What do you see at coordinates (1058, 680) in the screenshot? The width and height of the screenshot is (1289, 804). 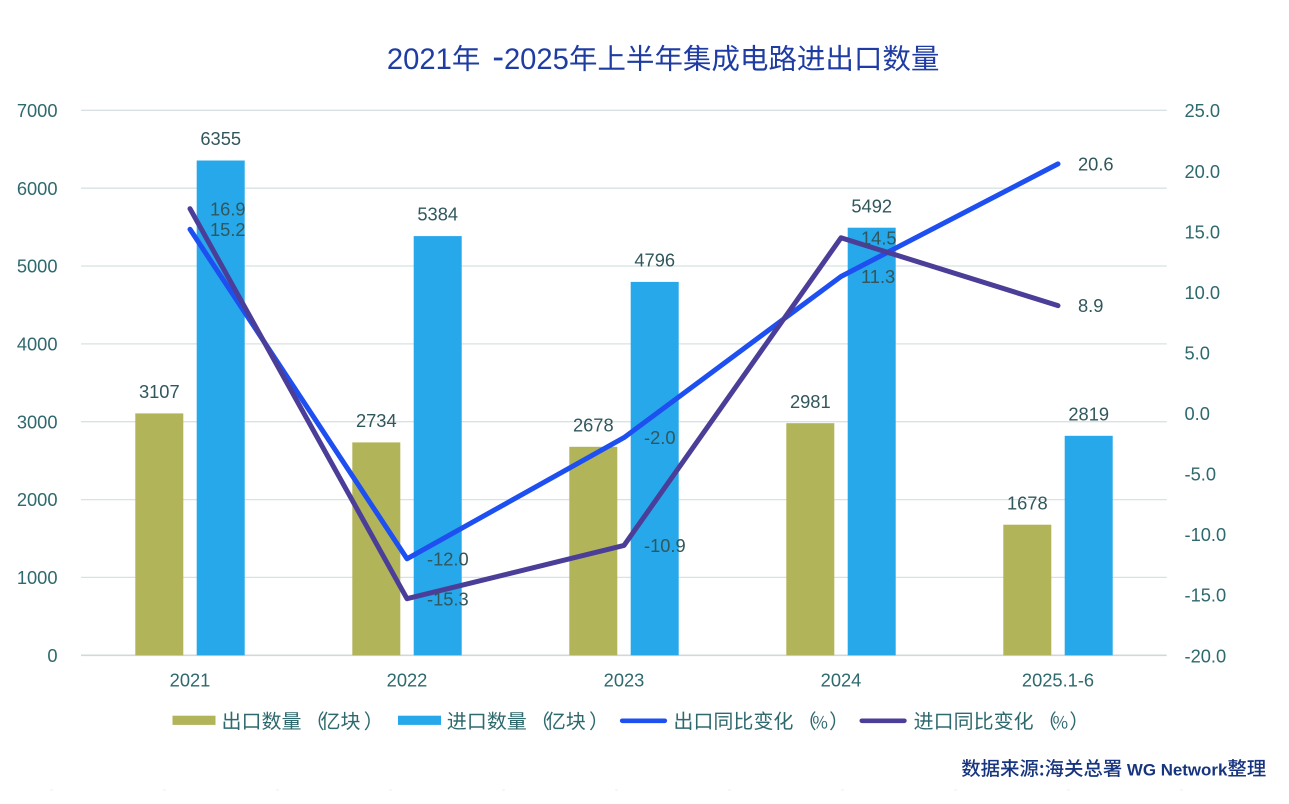 I see `svg-text: 2025.1-6` at bounding box center [1058, 680].